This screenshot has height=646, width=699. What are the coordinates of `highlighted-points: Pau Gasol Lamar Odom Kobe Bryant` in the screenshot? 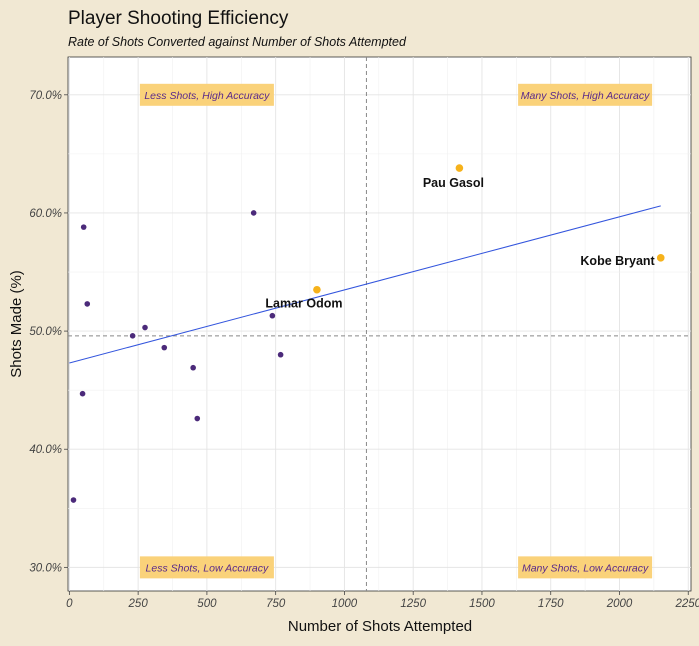 It's located at (465, 237).